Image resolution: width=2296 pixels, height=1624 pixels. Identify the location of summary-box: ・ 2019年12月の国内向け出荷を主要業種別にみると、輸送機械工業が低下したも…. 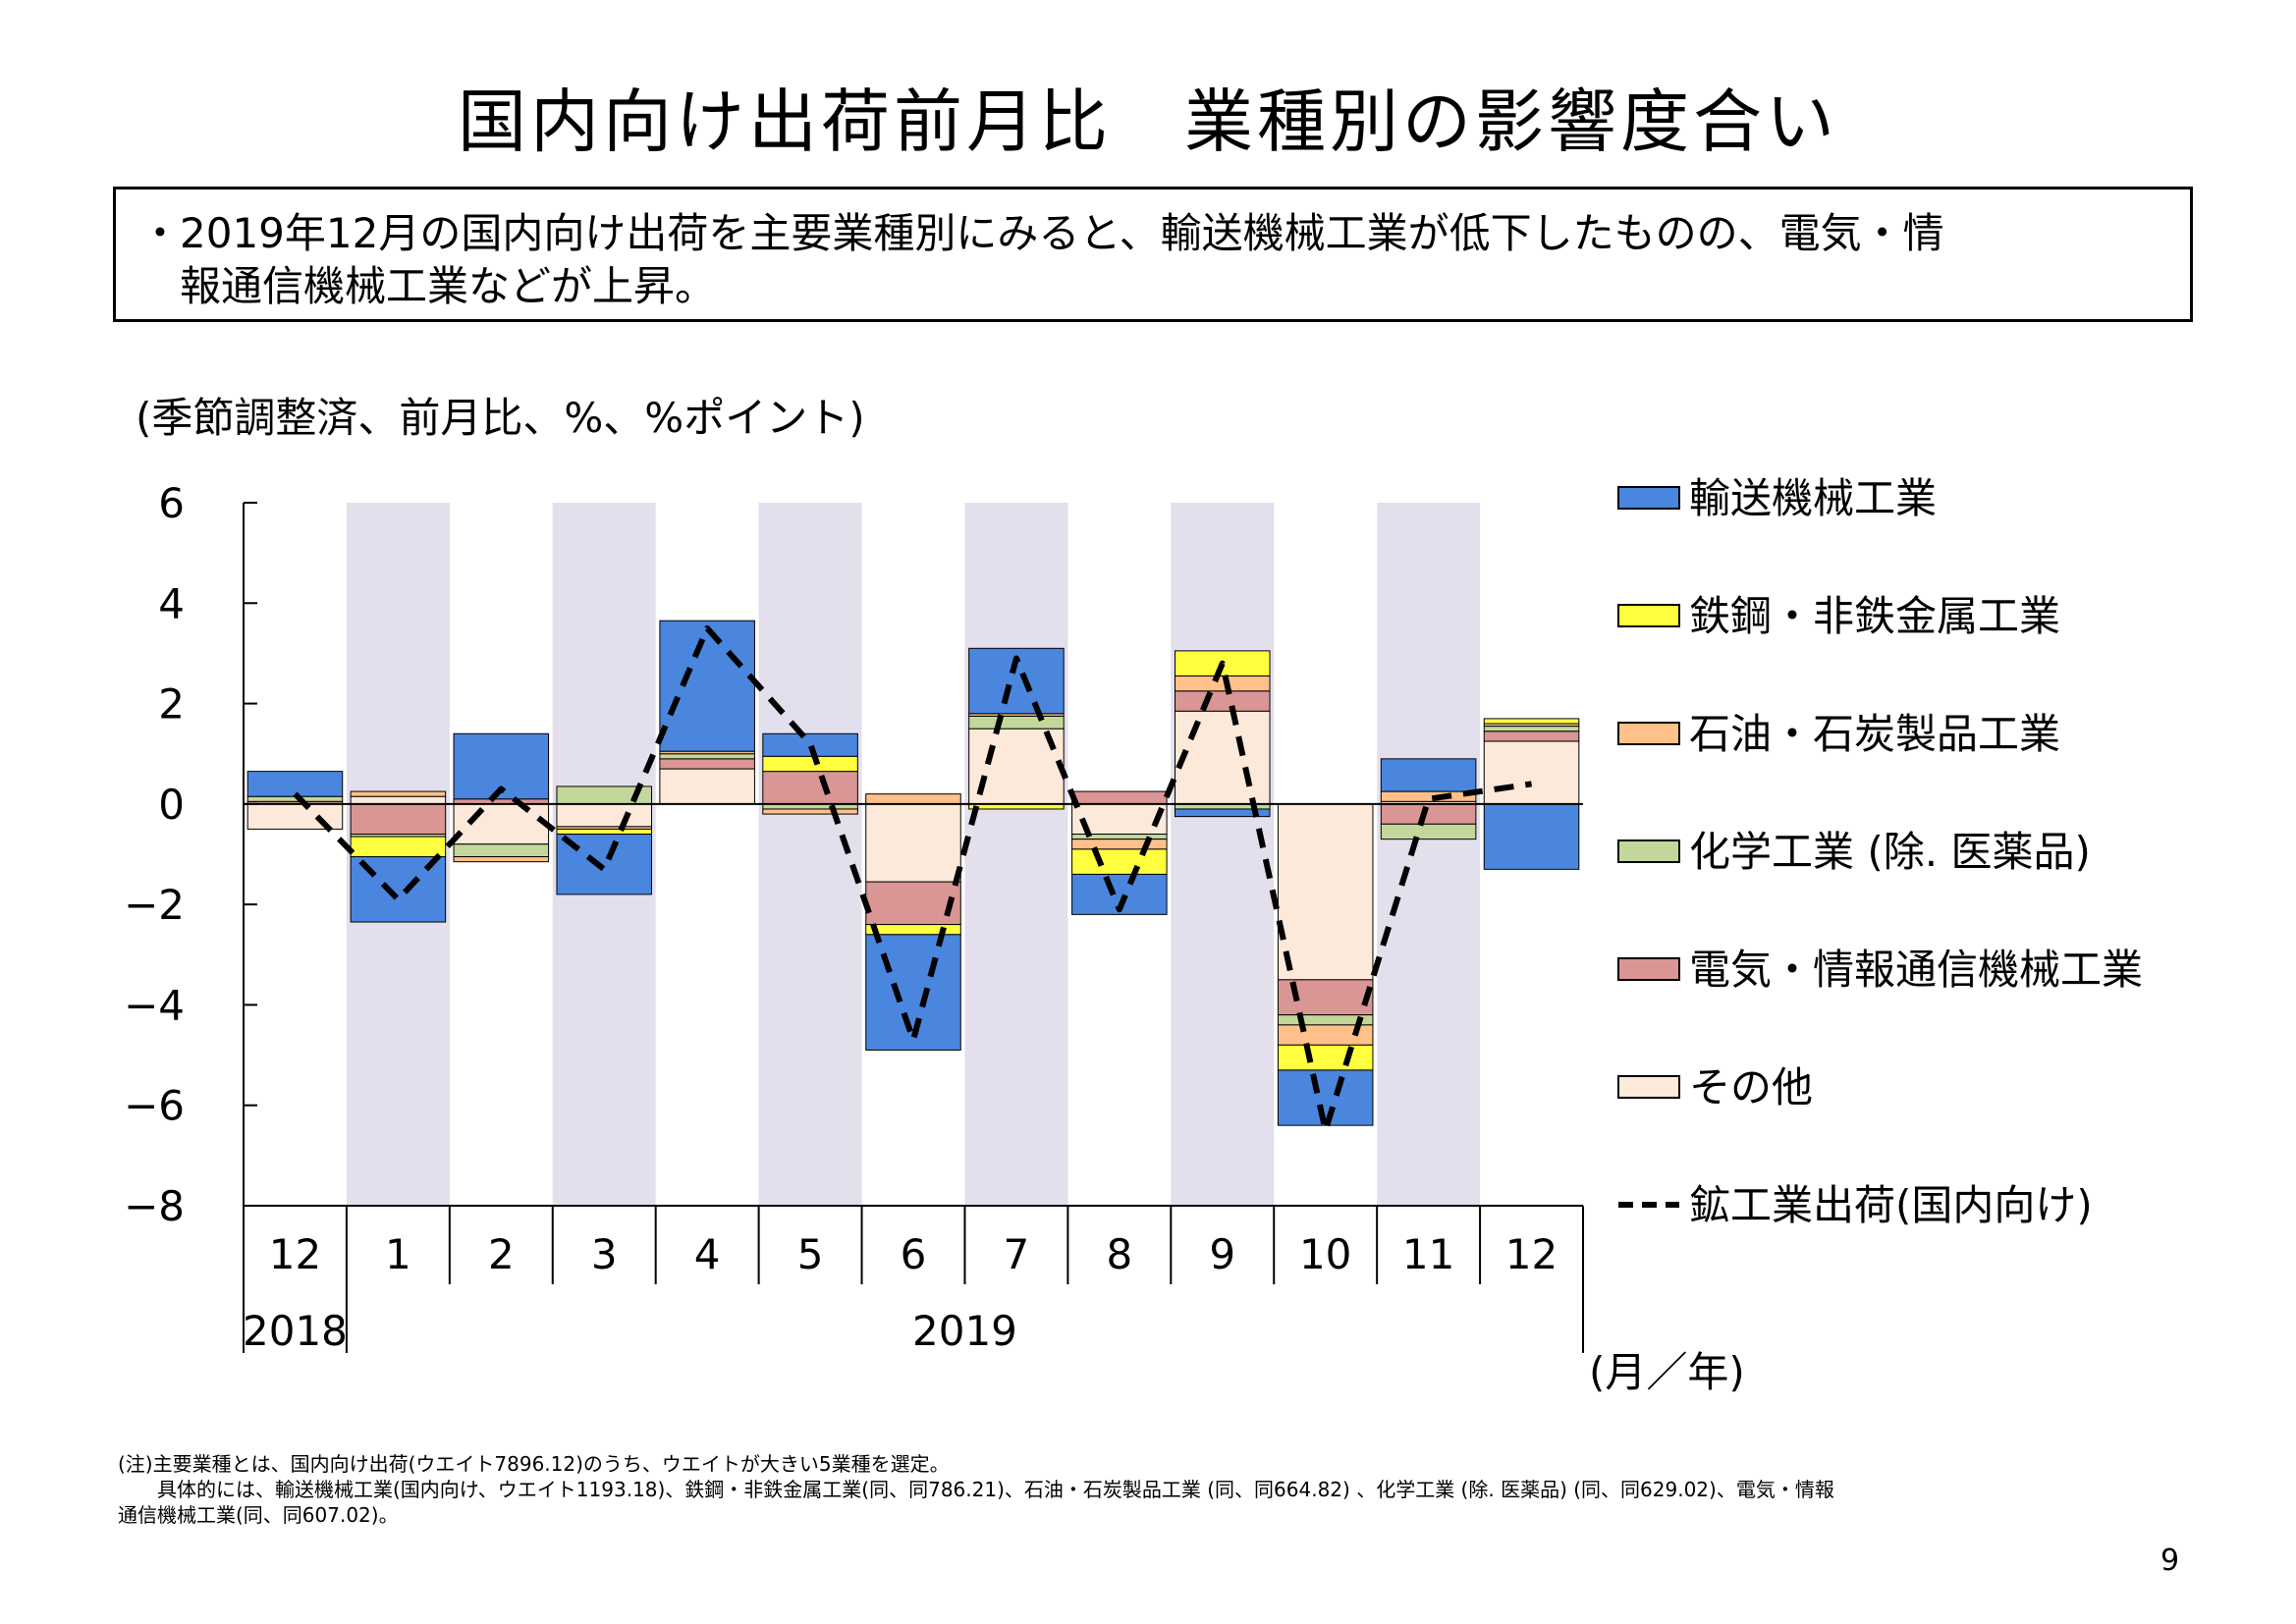
(1153, 254).